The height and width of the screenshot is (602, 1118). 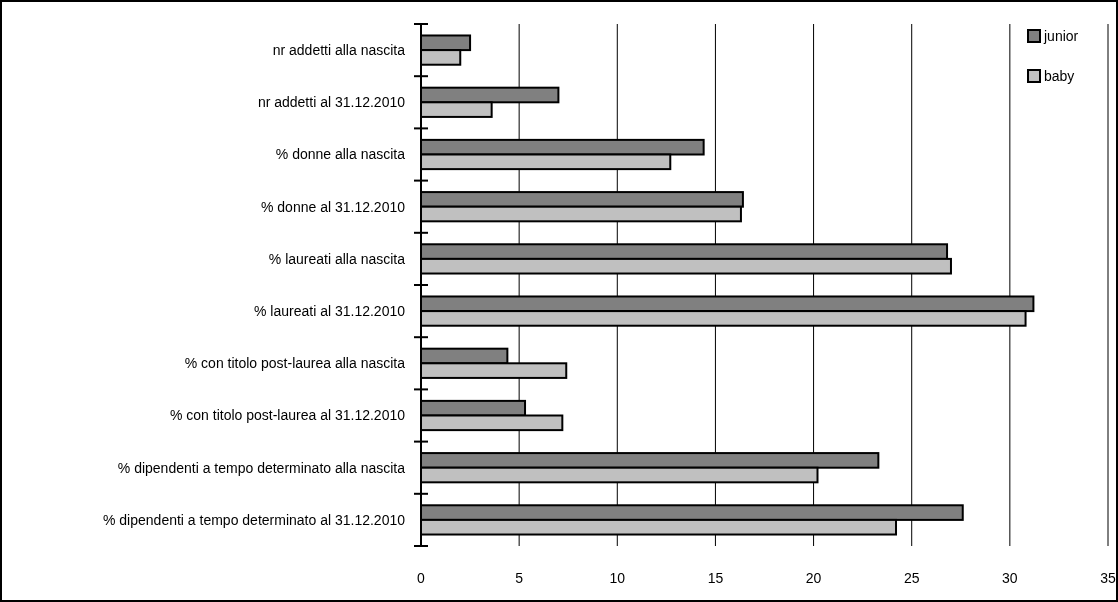 What do you see at coordinates (337, 258) in the screenshot?
I see `y-tick-label: % laureati alla nascita` at bounding box center [337, 258].